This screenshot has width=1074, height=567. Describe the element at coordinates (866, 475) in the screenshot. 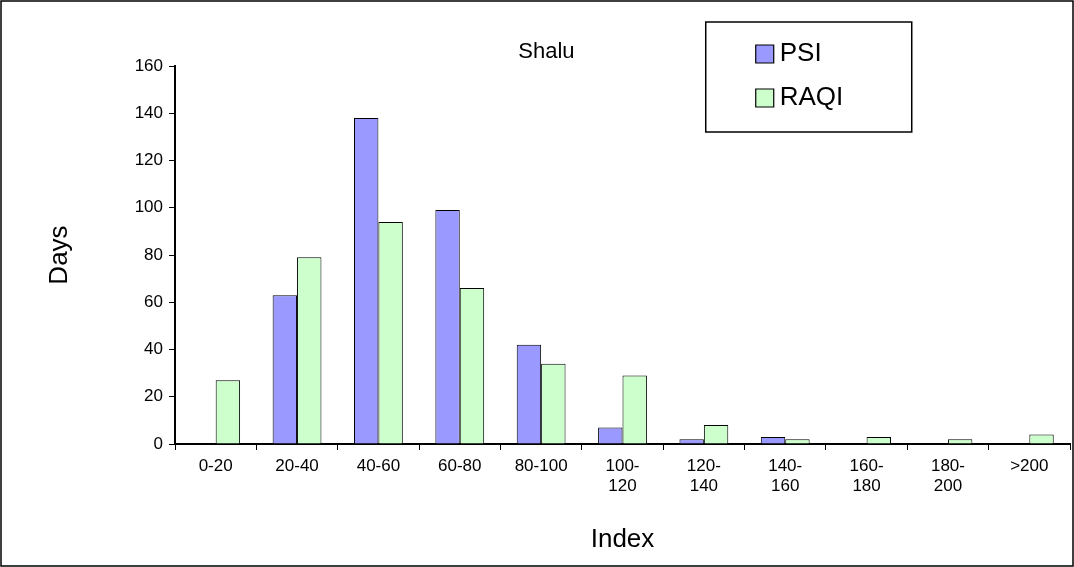

I see `x-tick-label: 160-180` at that location.